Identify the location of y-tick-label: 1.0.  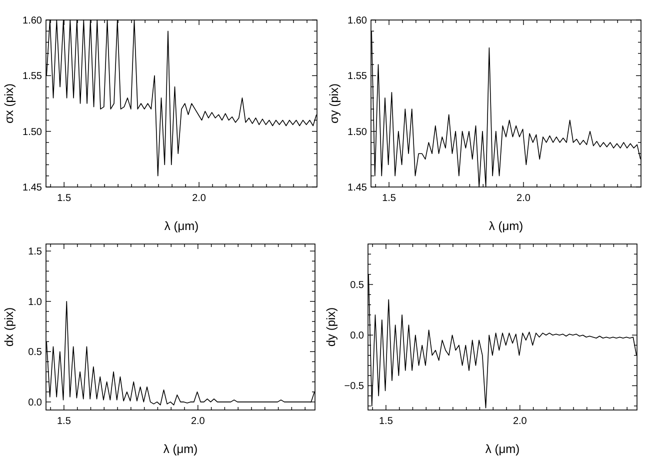
(35, 302).